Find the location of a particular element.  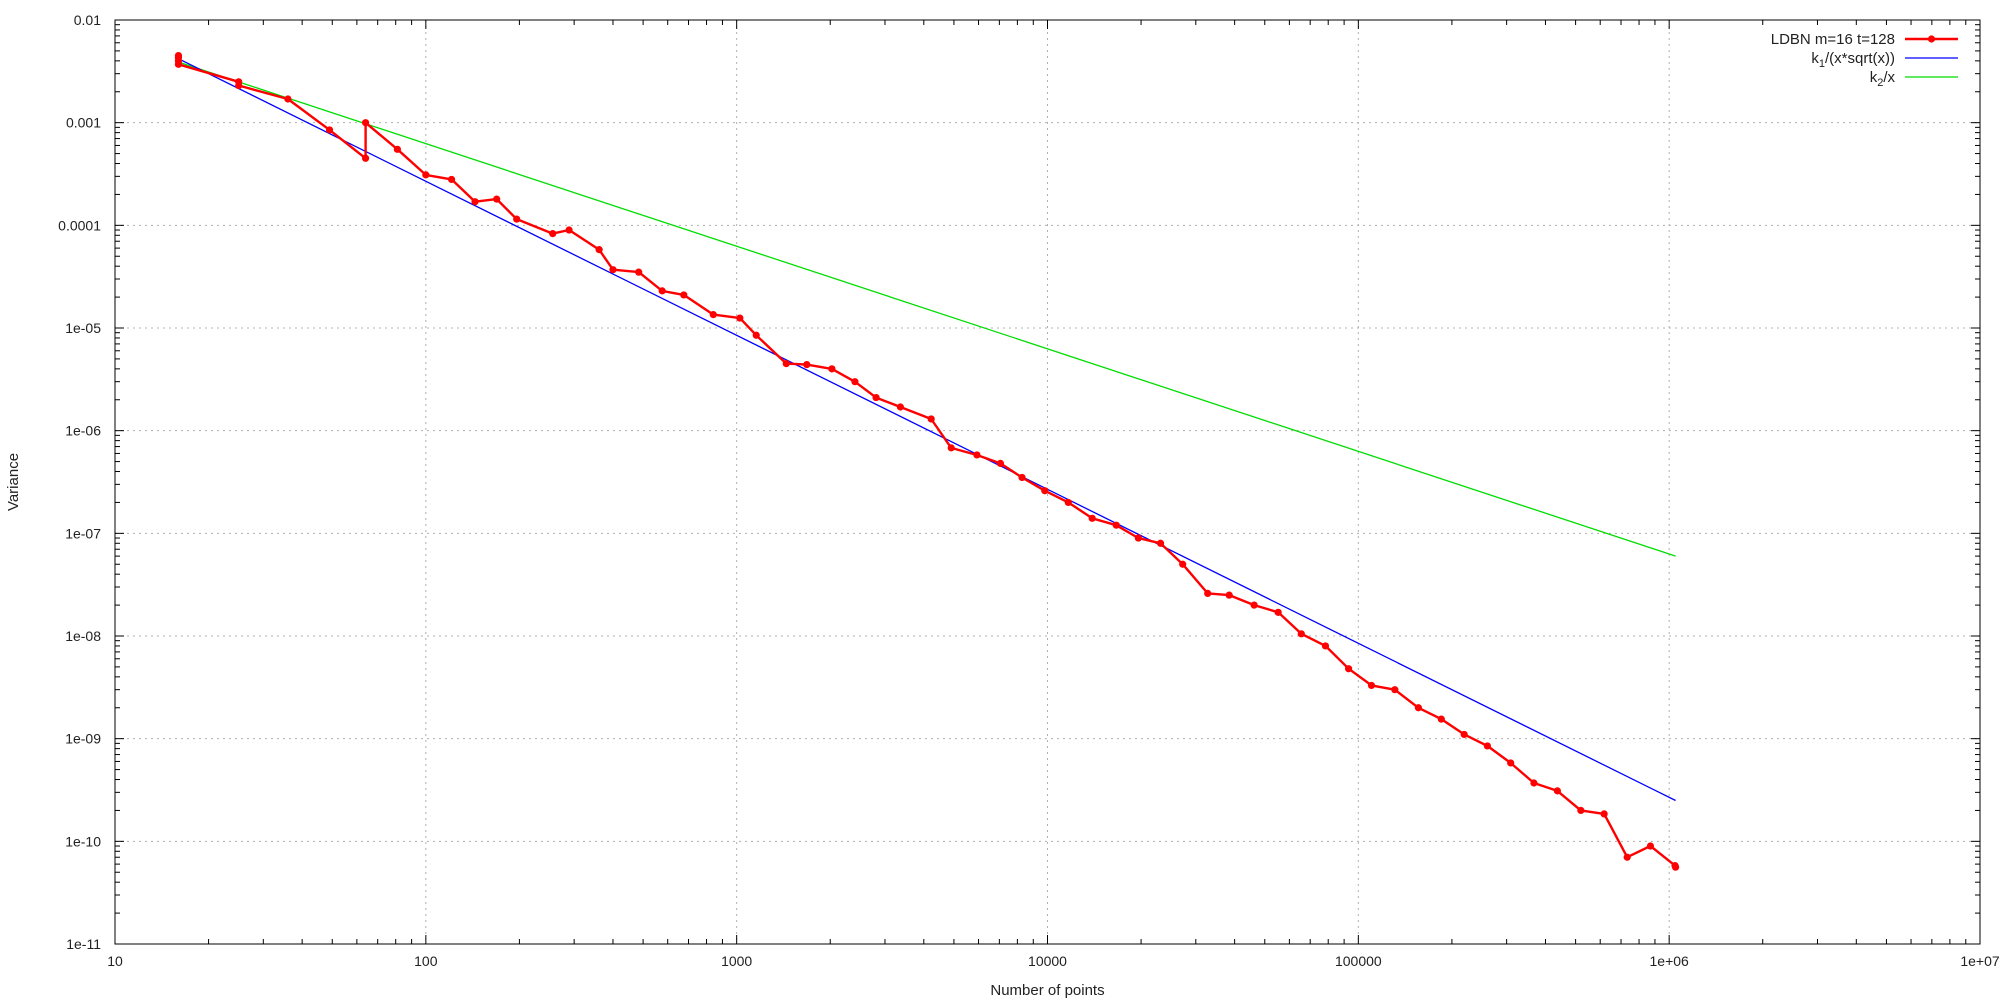

y-tick-label: 1e-11 is located at coordinates (83, 944).